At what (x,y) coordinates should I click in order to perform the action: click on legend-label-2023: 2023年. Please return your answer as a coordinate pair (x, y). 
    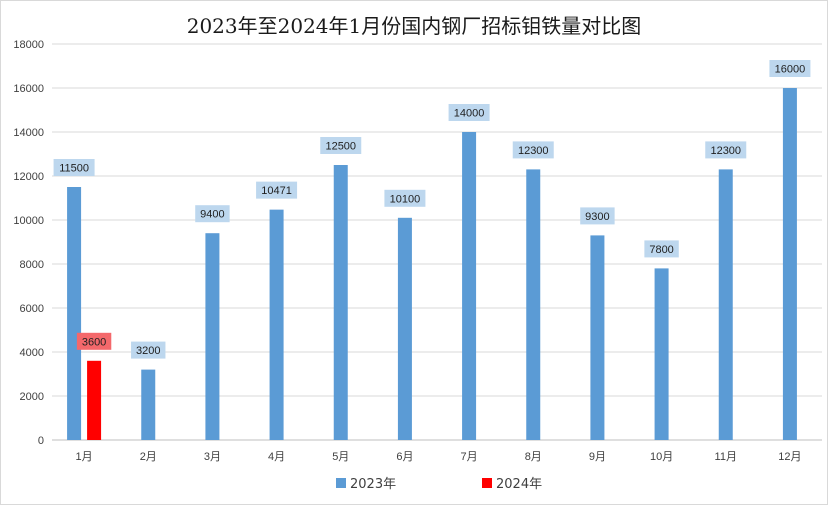
    Looking at the image, I should click on (373, 484).